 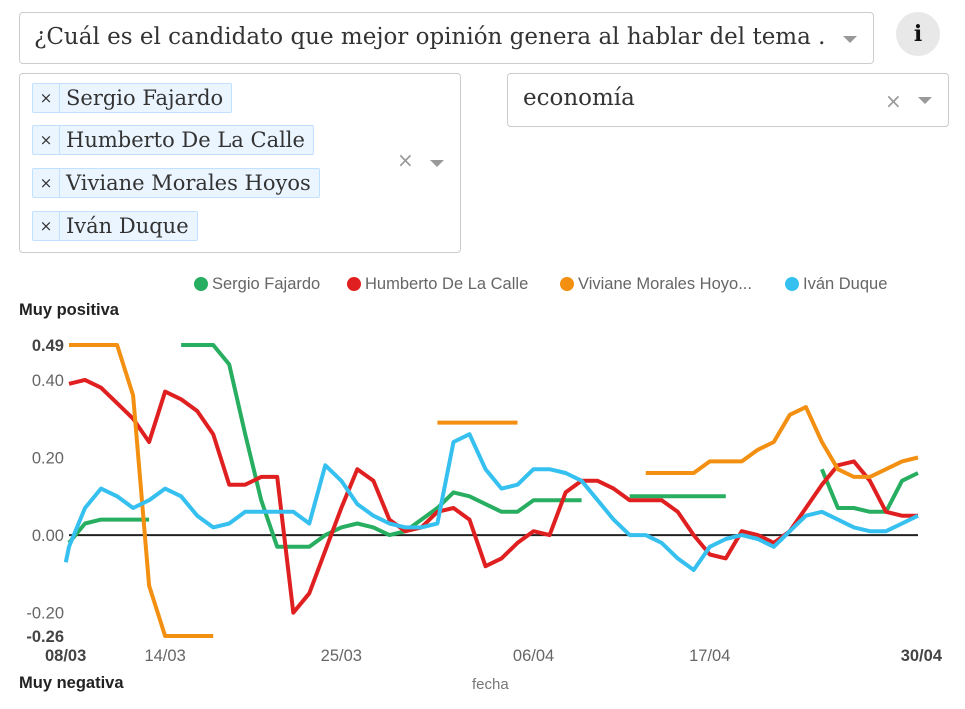 I want to click on legend-item-de-la-calle: Humberto De La Calle, so click(x=437, y=284).